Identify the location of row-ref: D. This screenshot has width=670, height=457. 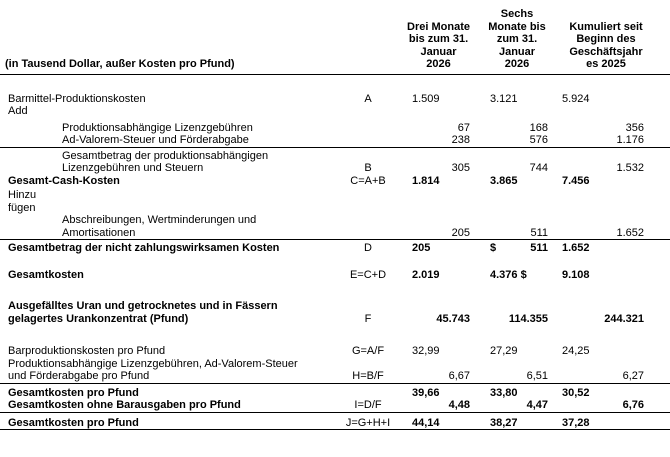
(368, 248).